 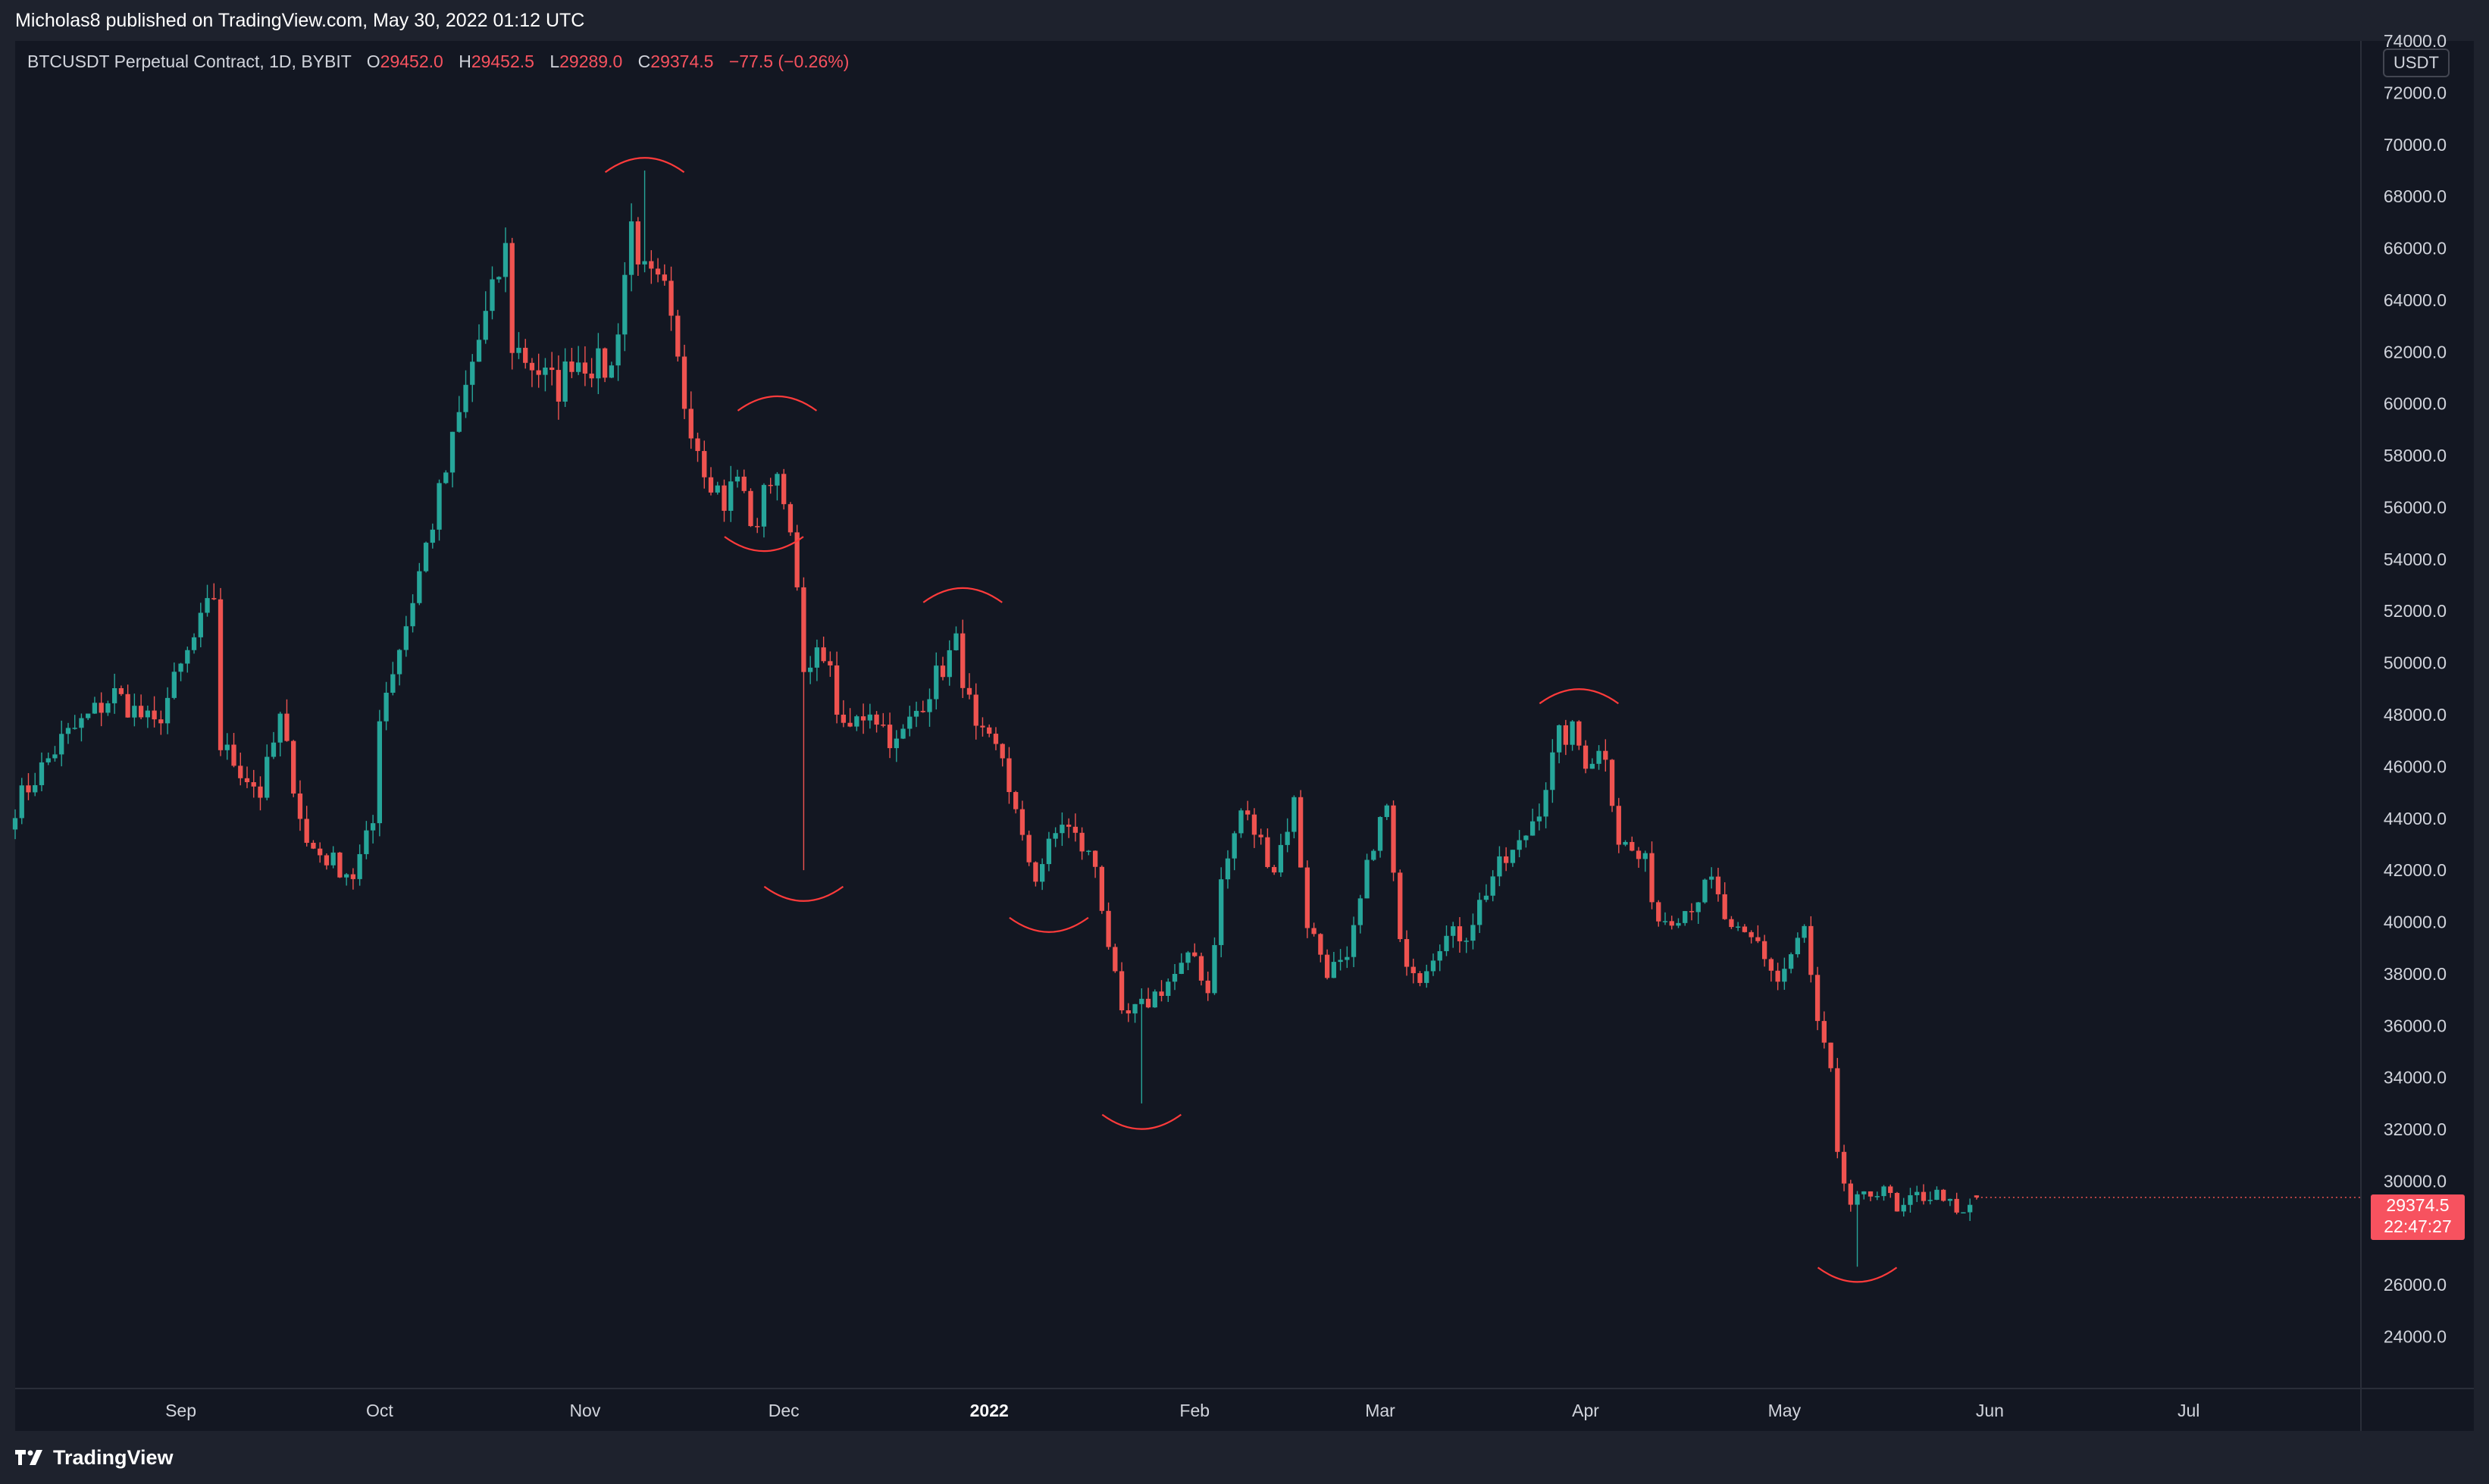 What do you see at coordinates (789, 61) in the screenshot?
I see `legend-change: −77.5 (−0.26%)` at bounding box center [789, 61].